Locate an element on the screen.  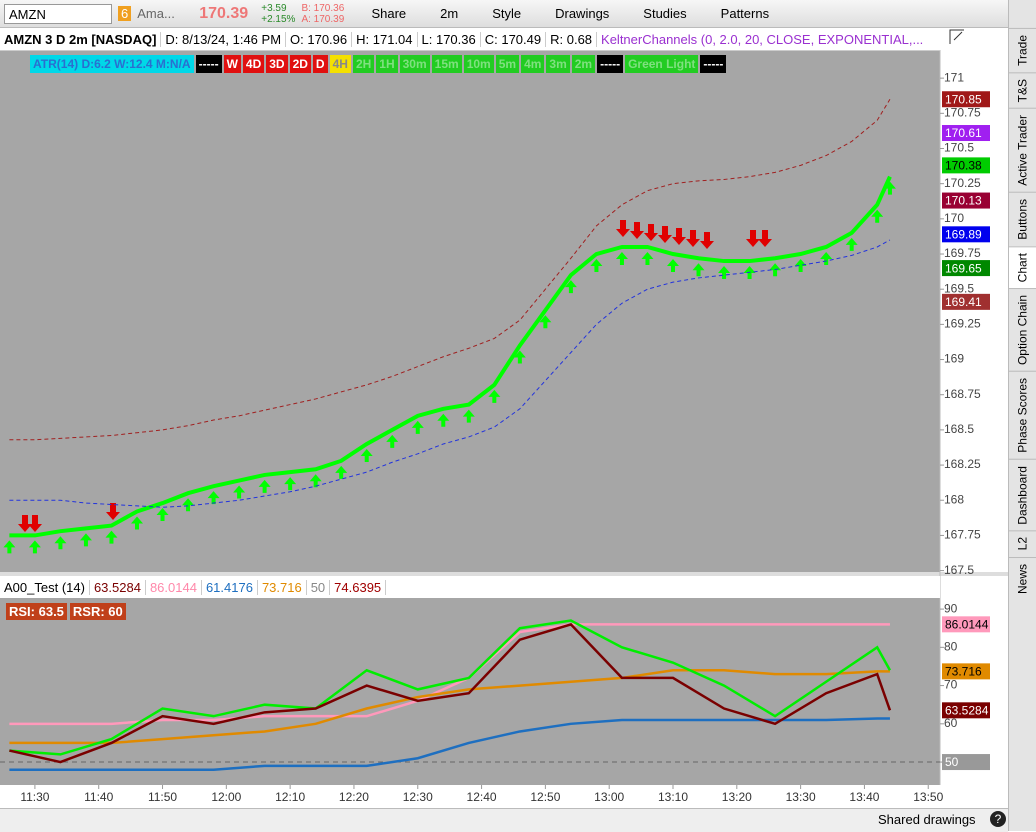
info-item: O: 170.96 is located at coordinates (319, 39).